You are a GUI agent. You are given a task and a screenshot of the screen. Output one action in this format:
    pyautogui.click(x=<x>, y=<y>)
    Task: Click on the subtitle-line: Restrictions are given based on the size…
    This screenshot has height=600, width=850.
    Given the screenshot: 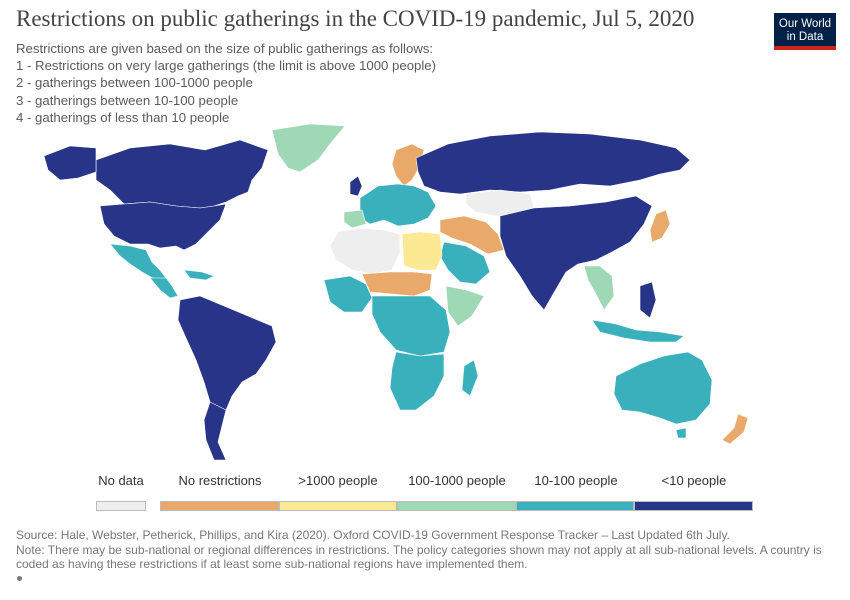 What is the action you would take?
    pyautogui.click(x=225, y=48)
    